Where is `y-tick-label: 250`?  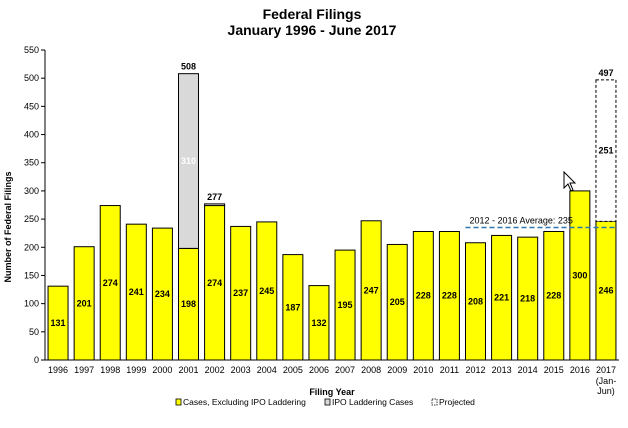
y-tick-label: 250 is located at coordinates (31, 219).